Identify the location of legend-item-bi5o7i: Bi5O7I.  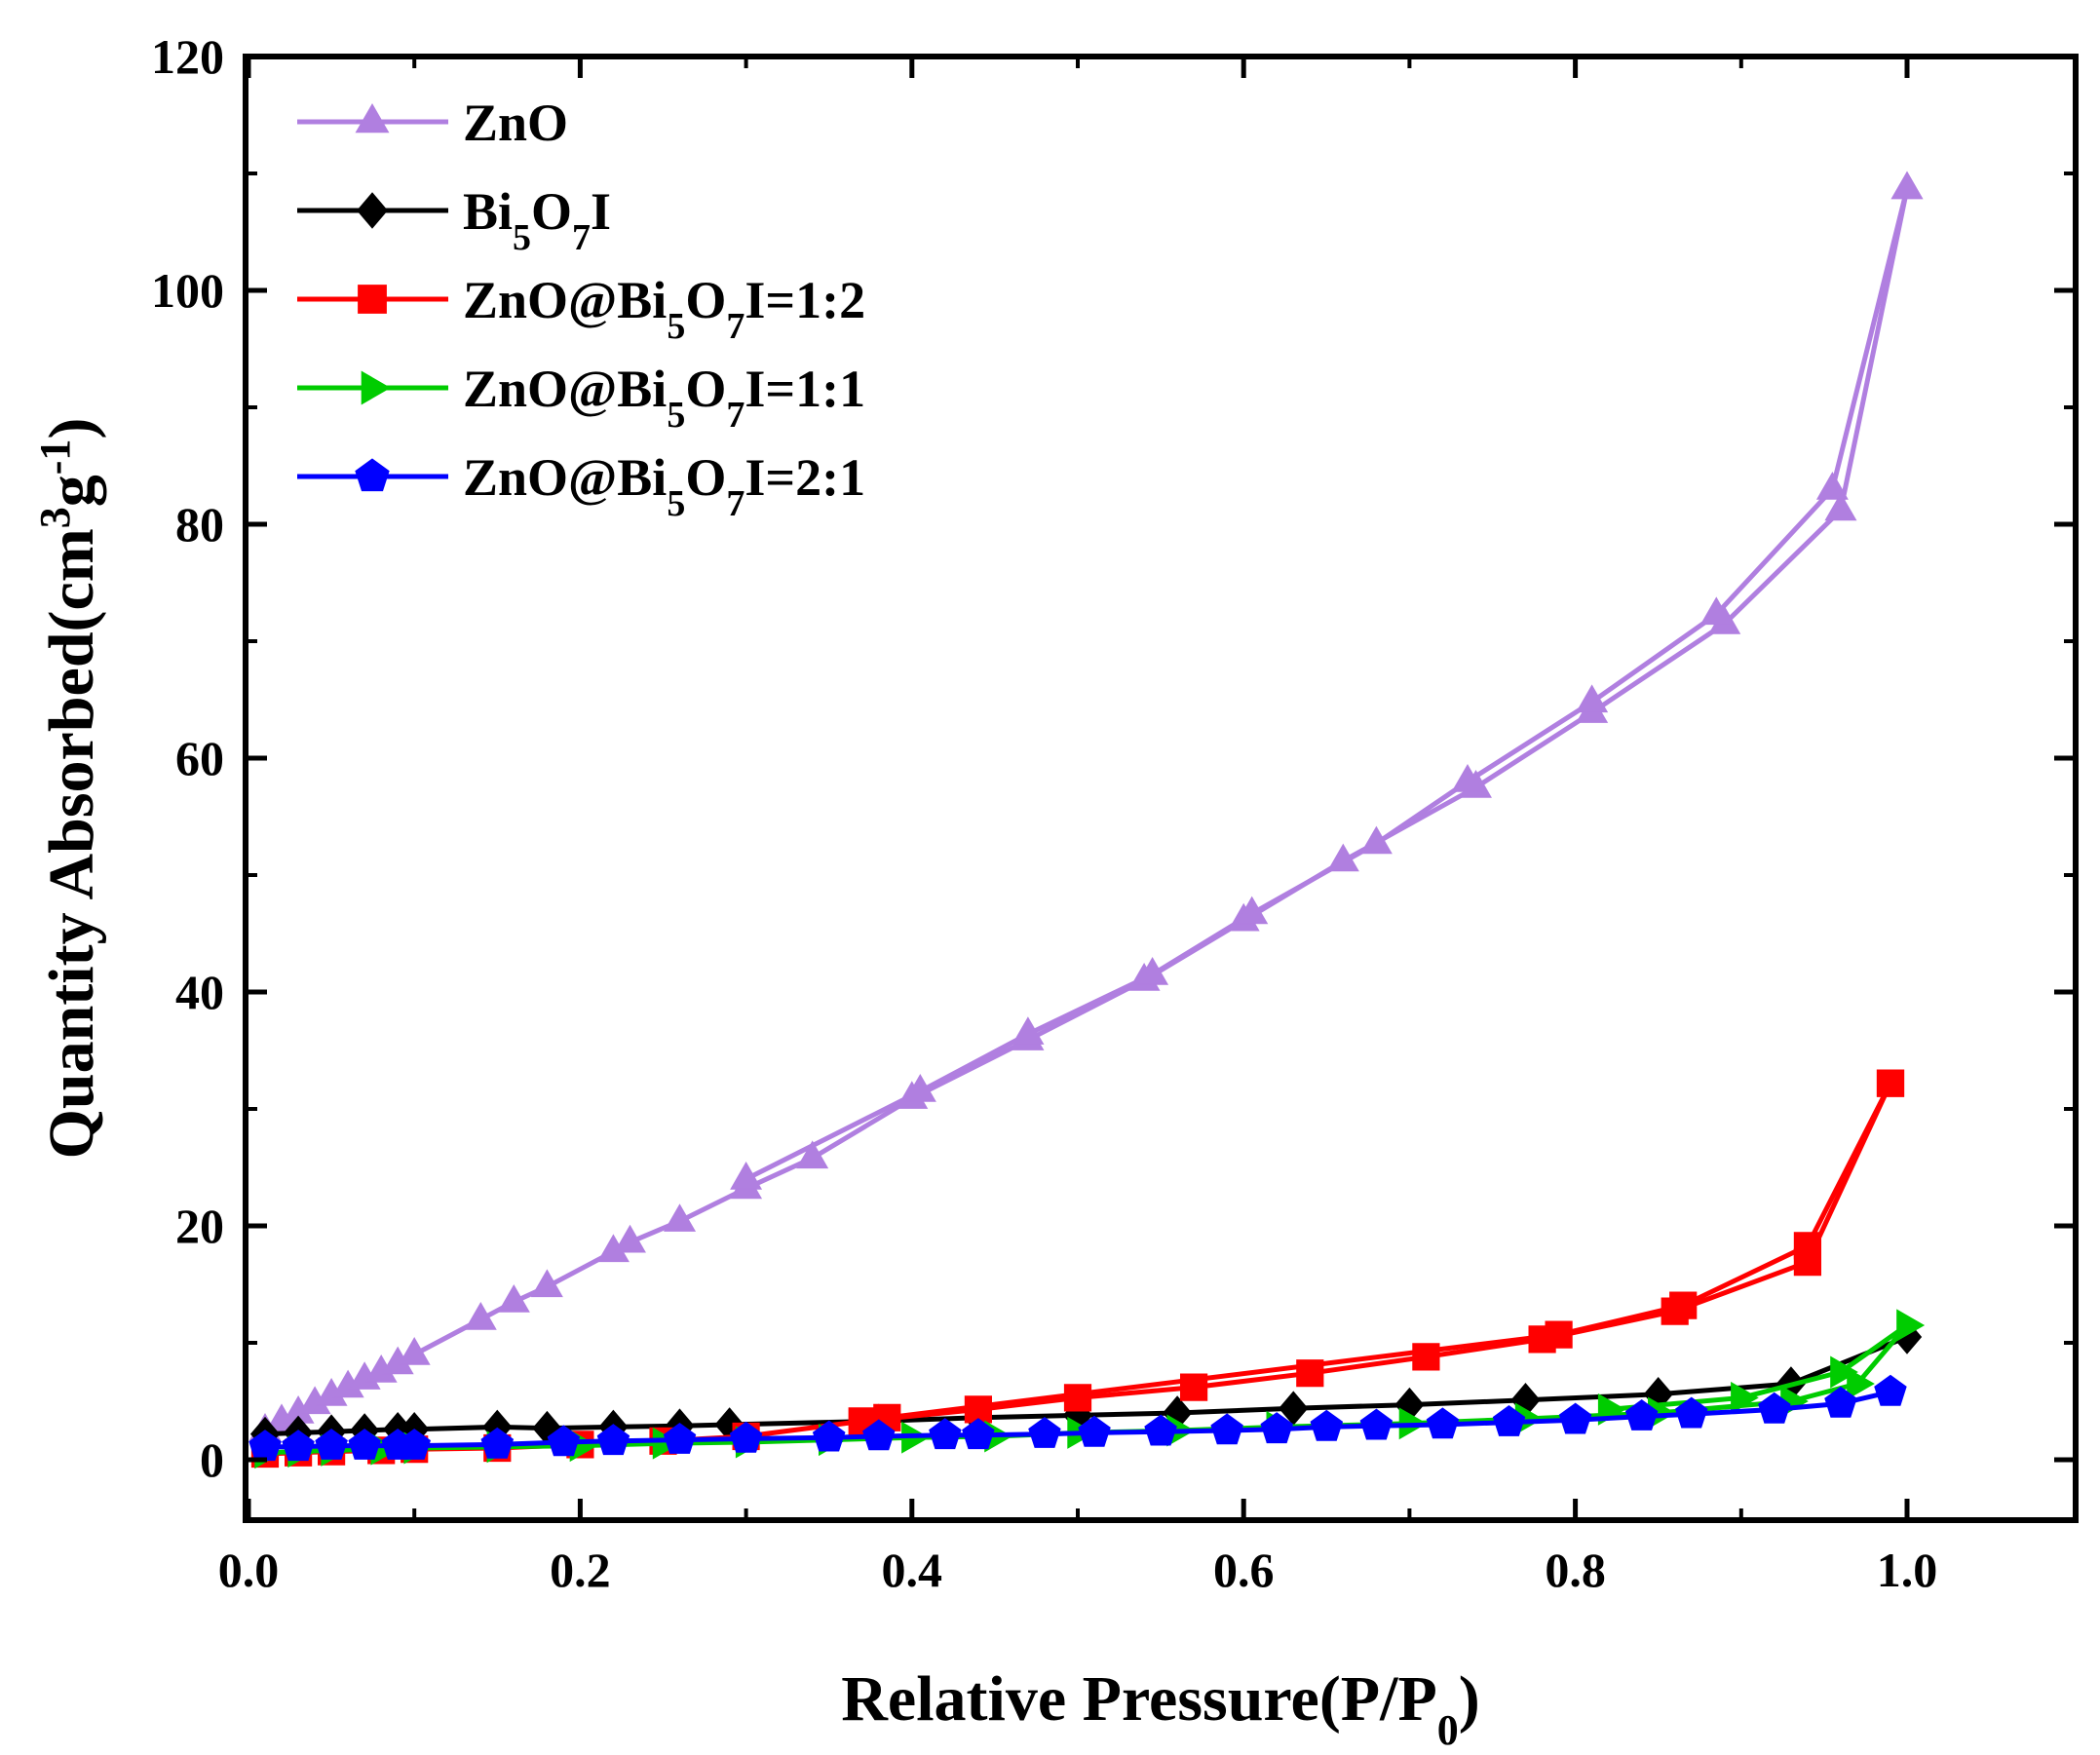
(454, 220).